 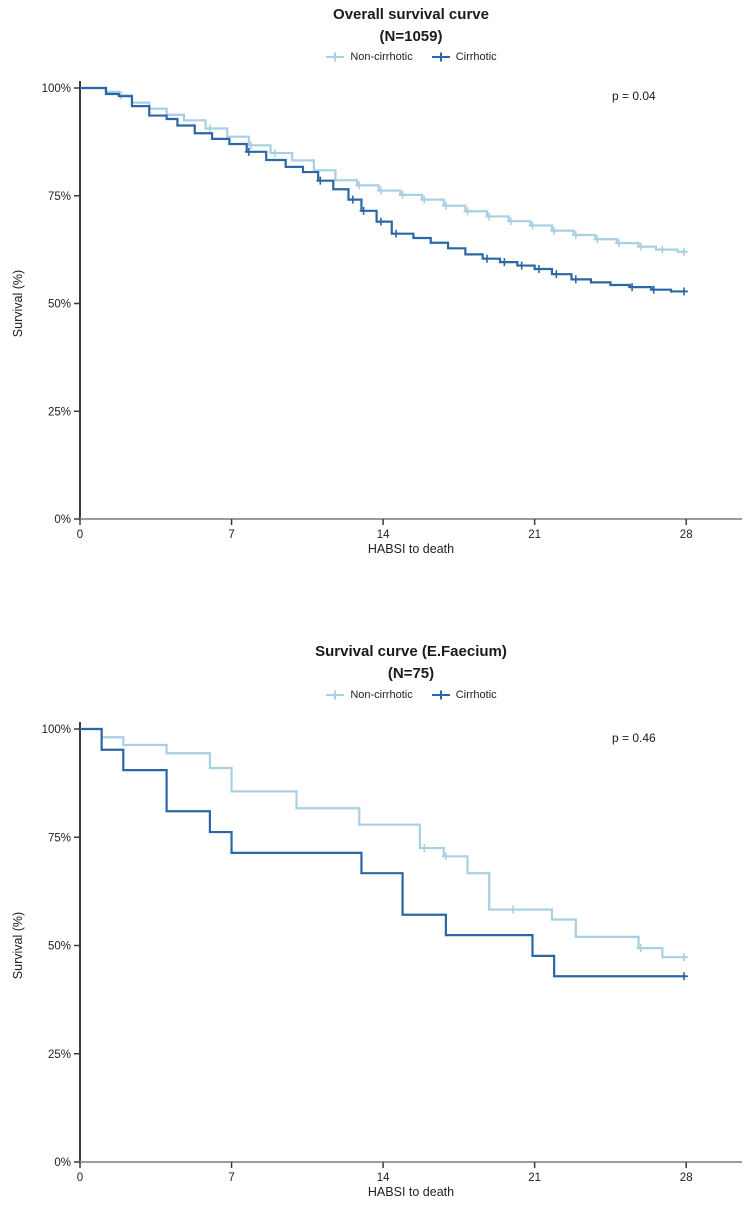 I want to click on chart-title: Overall survival curve (N=1059), so click(x=411, y=26).